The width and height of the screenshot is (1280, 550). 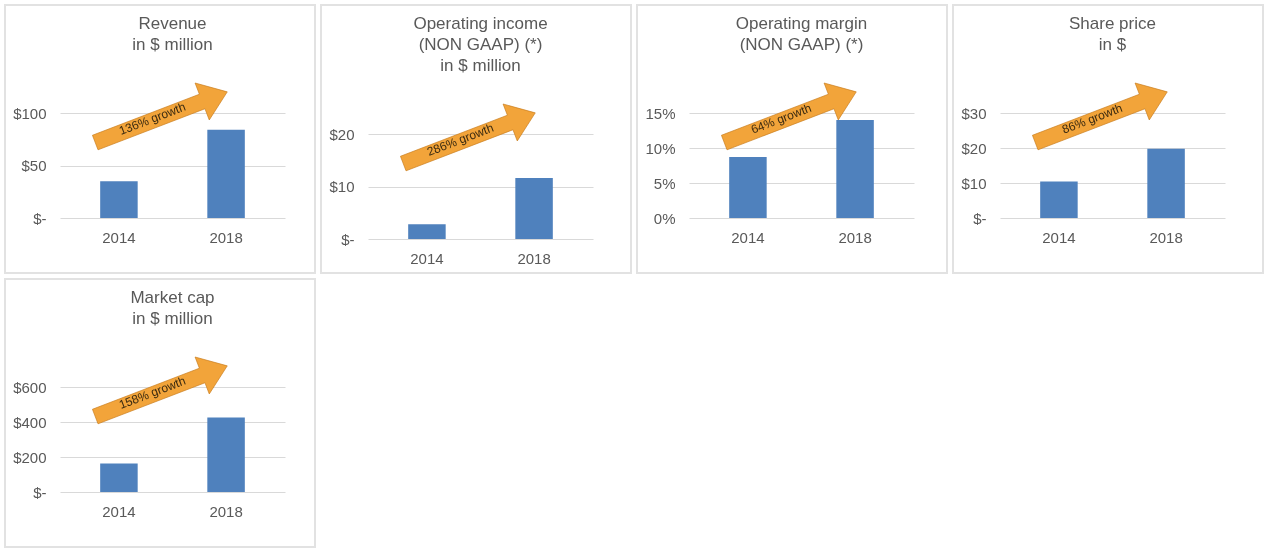 What do you see at coordinates (30, 387) in the screenshot?
I see `y-tick-label: $600` at bounding box center [30, 387].